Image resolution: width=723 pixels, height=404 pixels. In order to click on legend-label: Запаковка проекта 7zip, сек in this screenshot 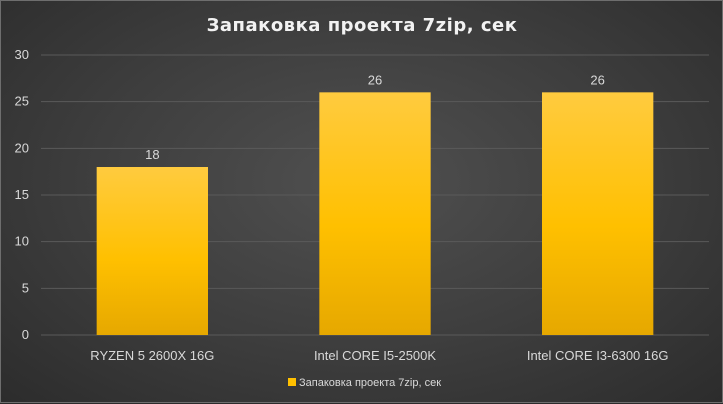, I will do `click(370, 383)`.